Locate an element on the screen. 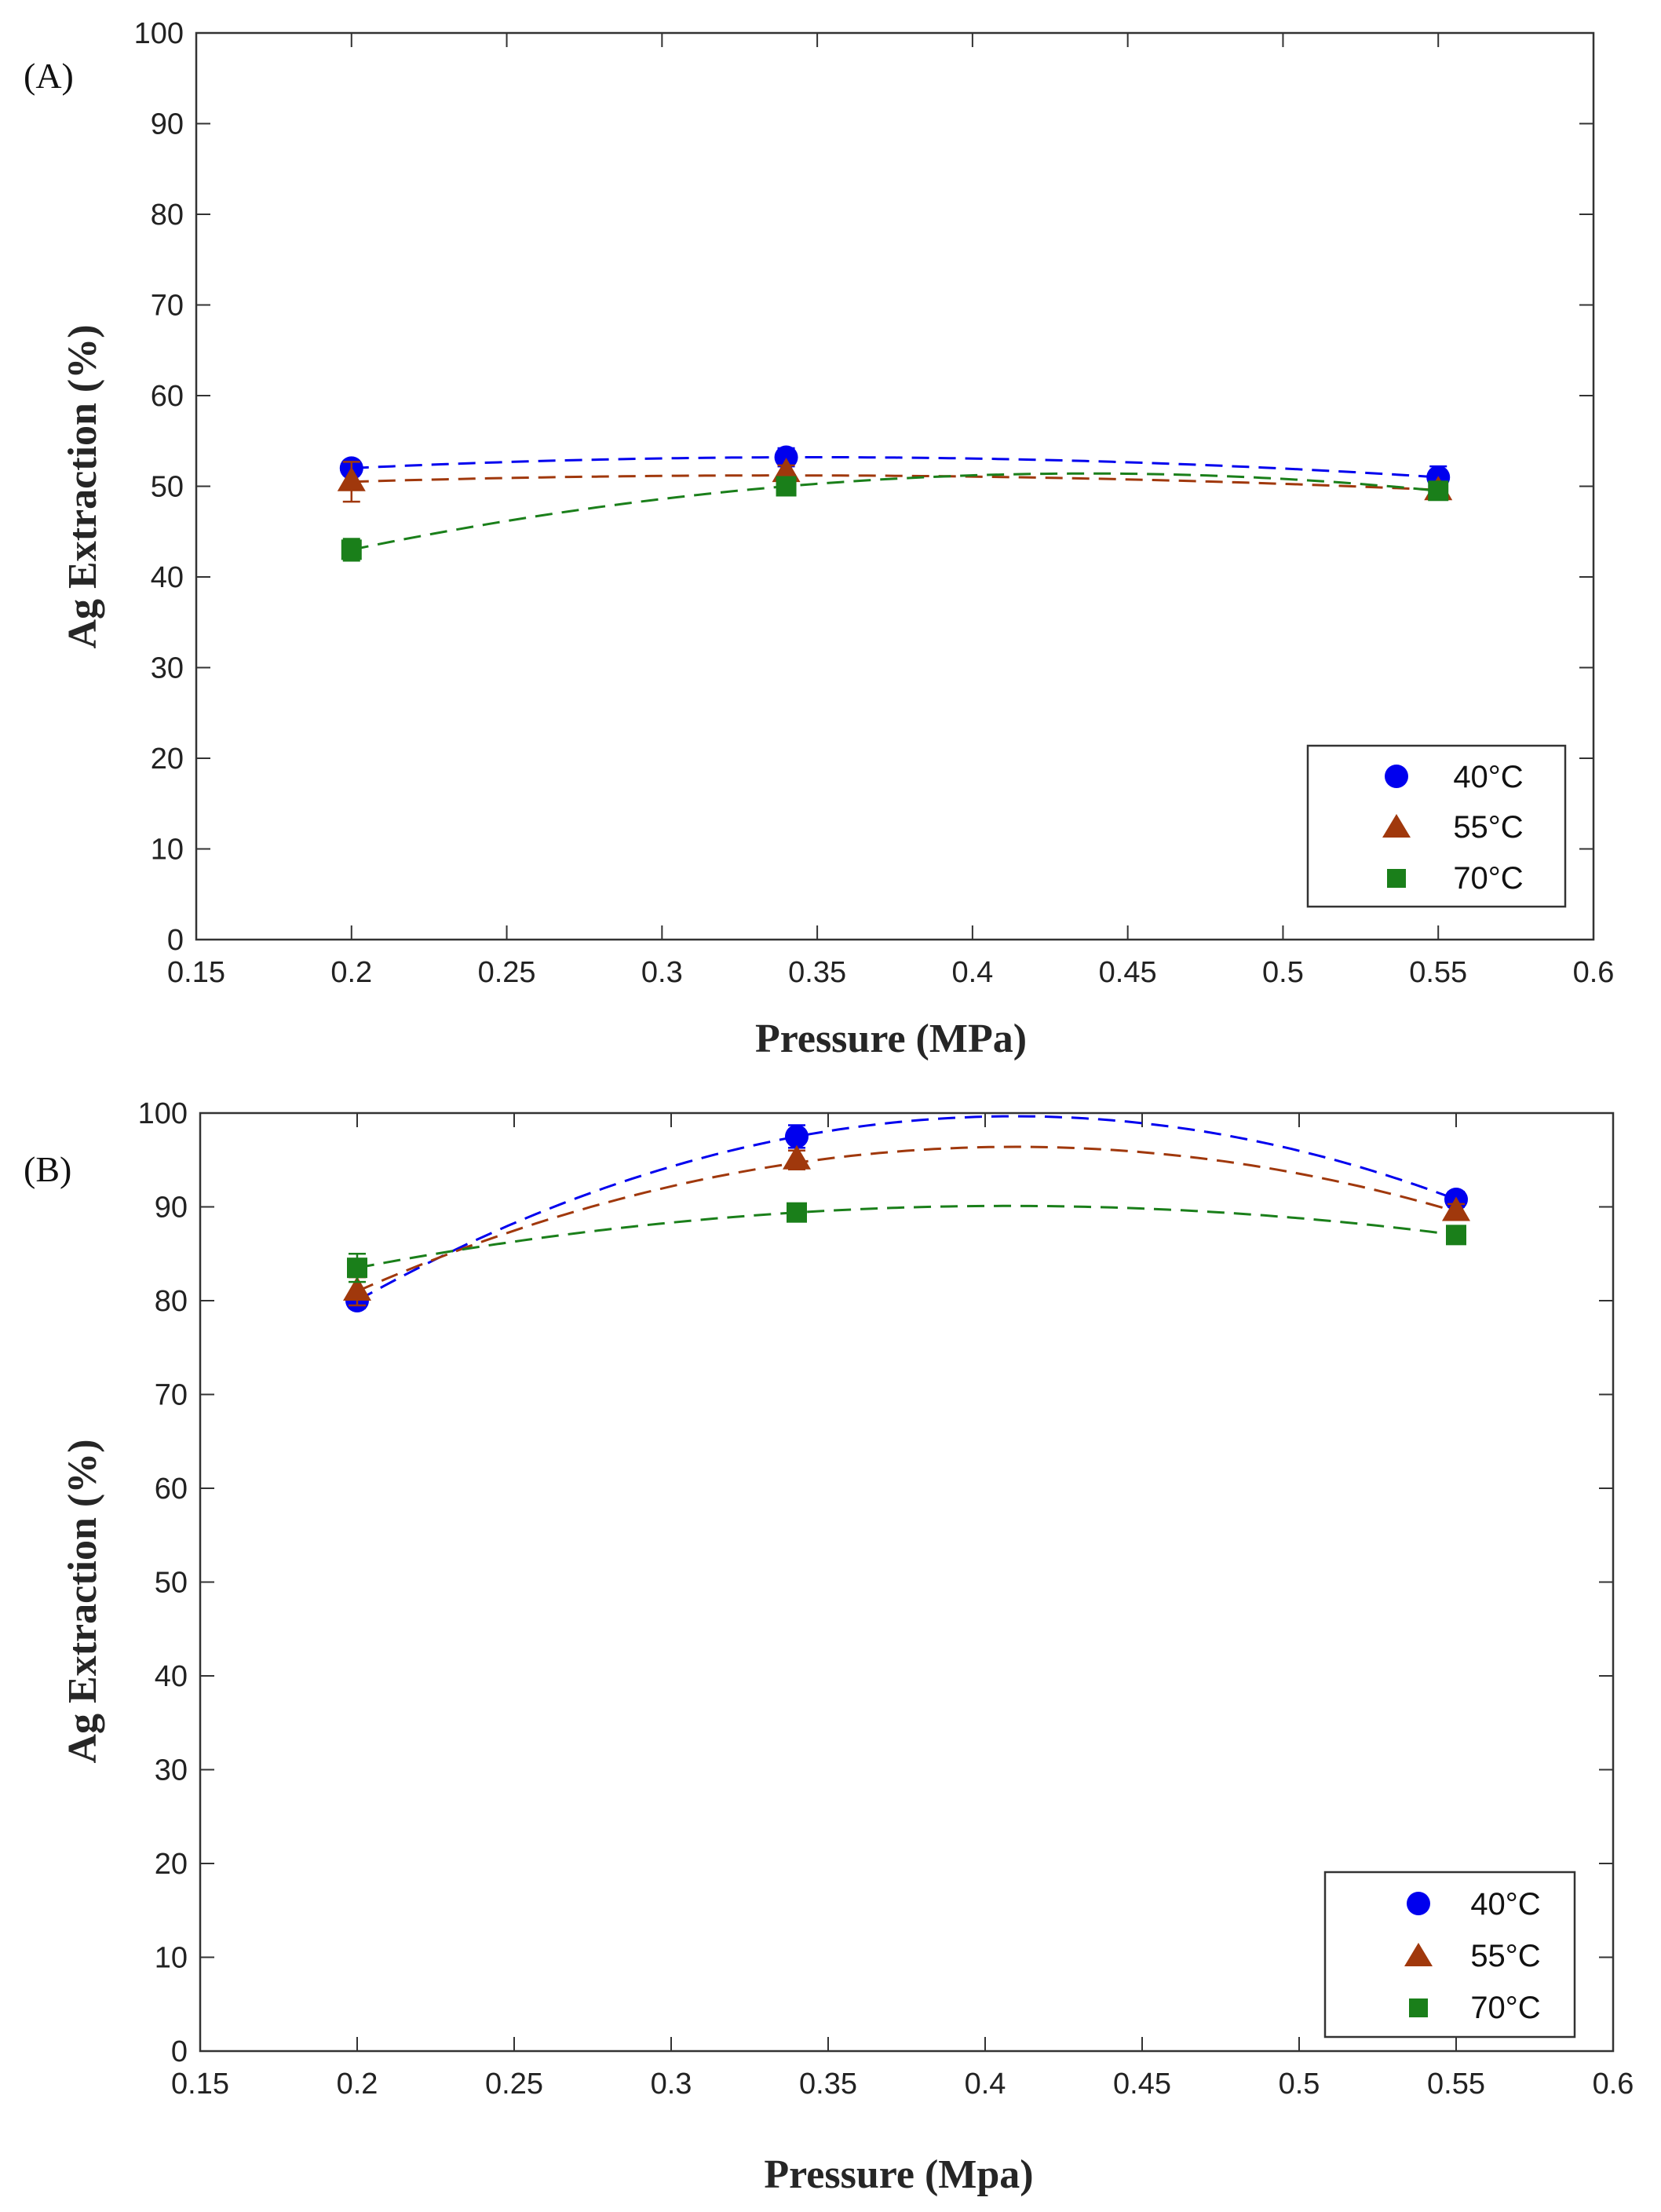  legend-label-55c-b: 55°C is located at coordinates (1505, 1956).